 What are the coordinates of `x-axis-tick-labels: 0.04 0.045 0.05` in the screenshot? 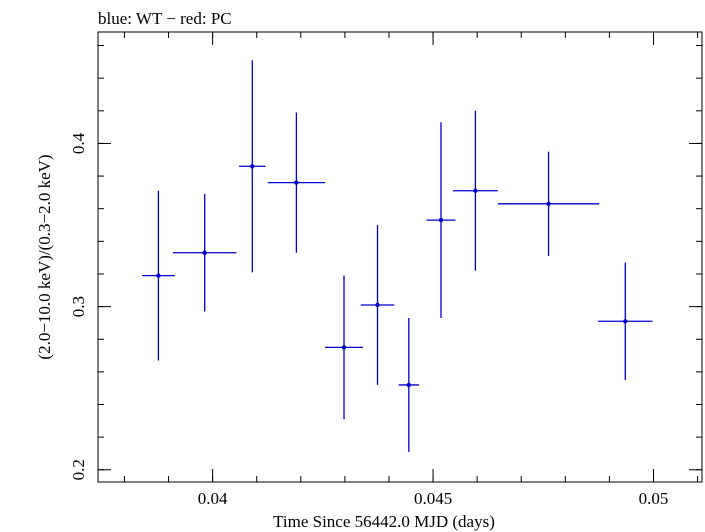 It's located at (433, 498).